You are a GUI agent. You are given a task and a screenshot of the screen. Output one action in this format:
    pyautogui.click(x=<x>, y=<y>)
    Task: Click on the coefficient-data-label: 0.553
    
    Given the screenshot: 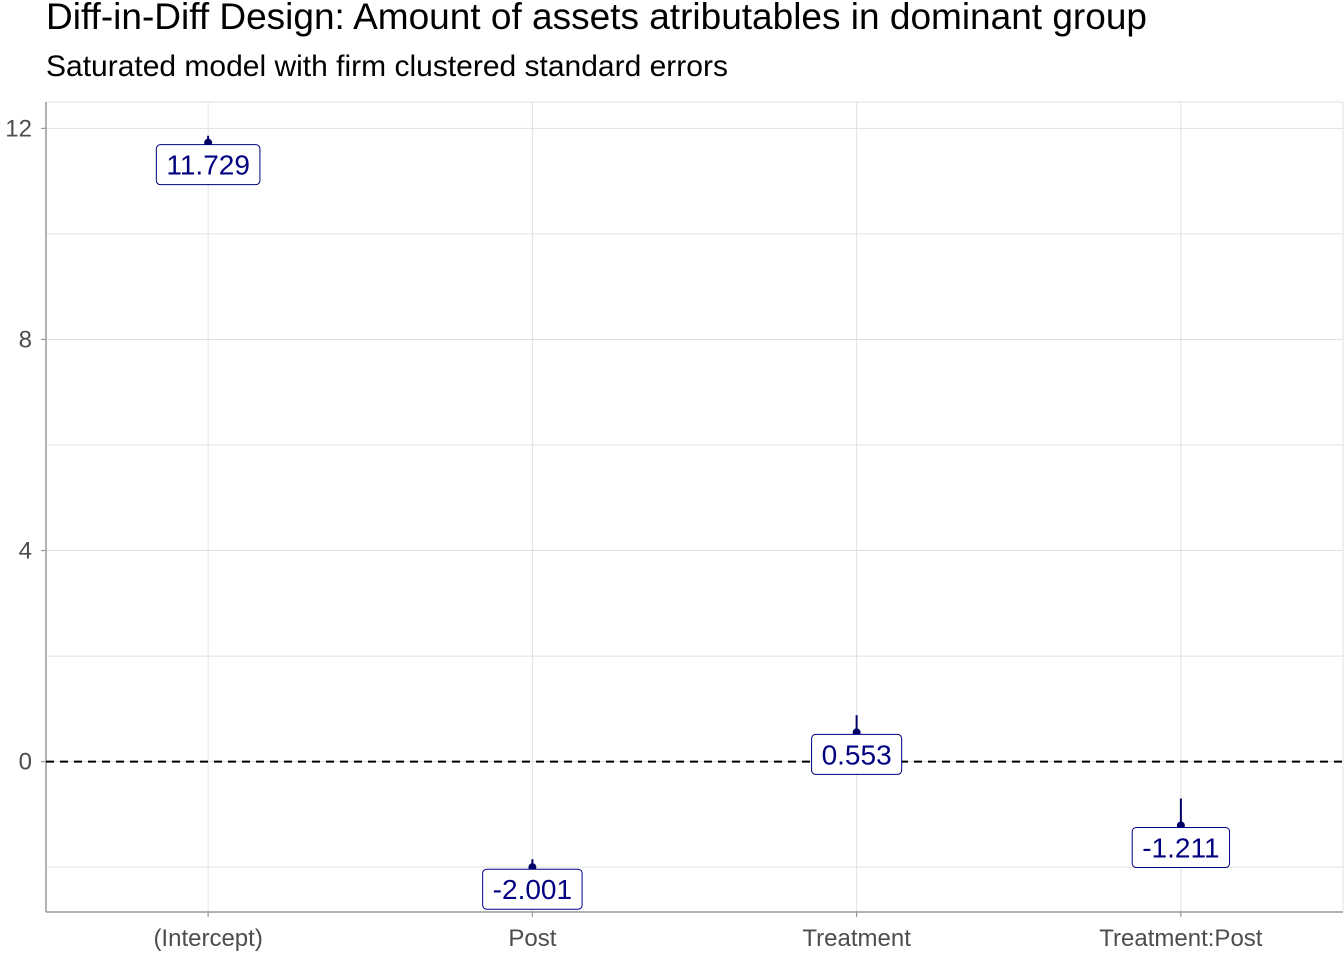 What is the action you would take?
    pyautogui.click(x=857, y=754)
    